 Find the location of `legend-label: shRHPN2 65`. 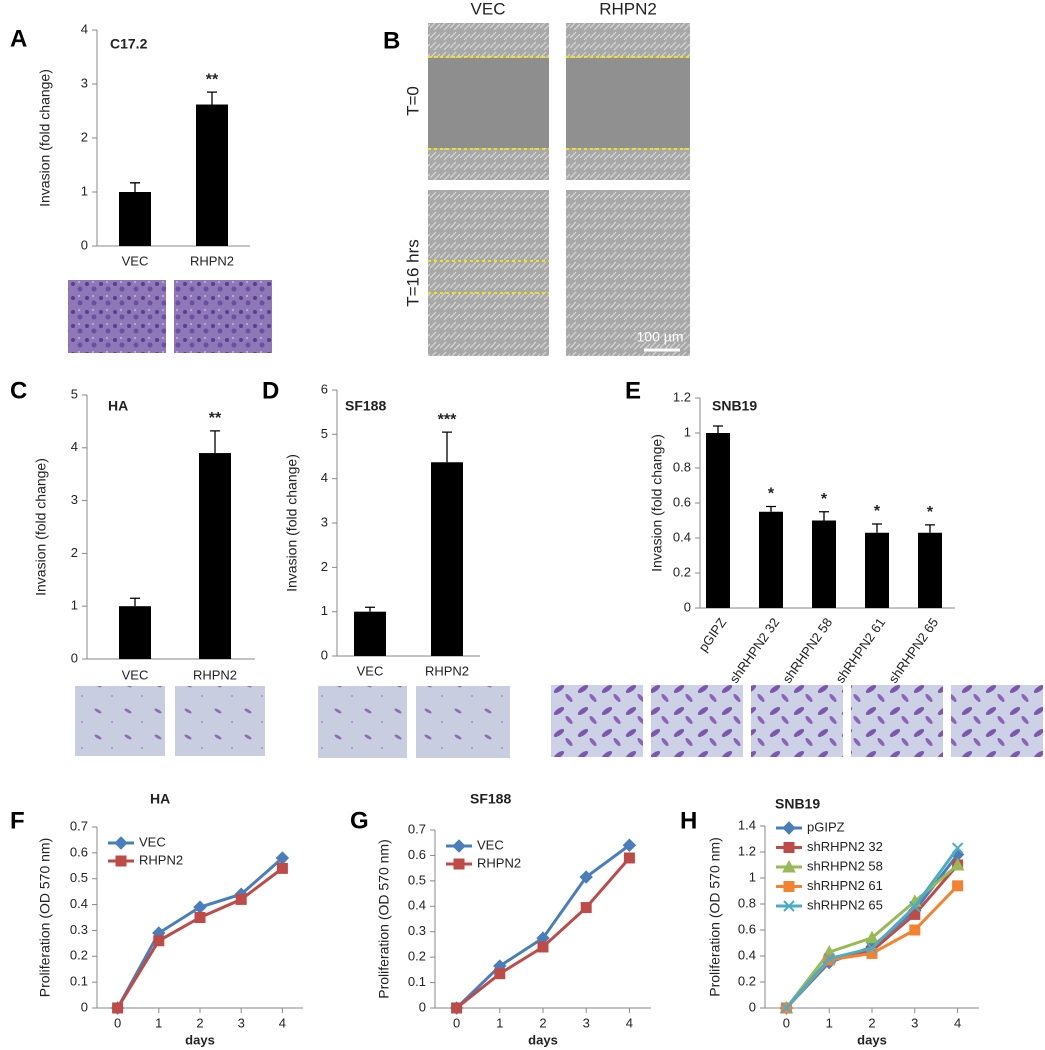

legend-label: shRHPN2 65 is located at coordinates (845, 904).